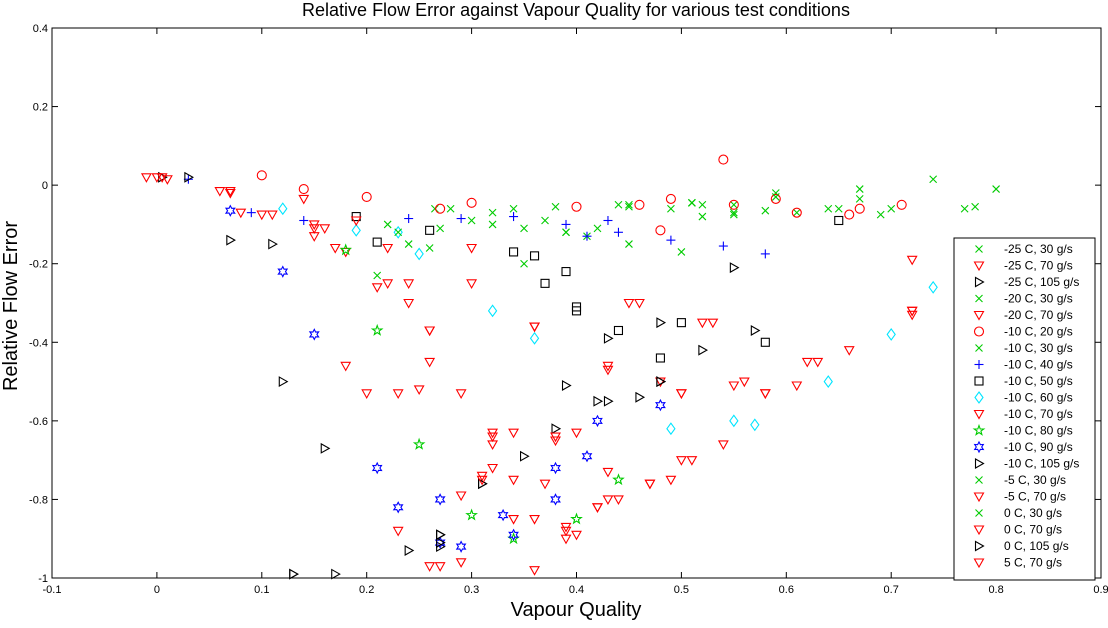 The width and height of the screenshot is (1108, 628). Describe the element at coordinates (1035, 497) in the screenshot. I see `legend-label: -5 C, 70 g/s` at that location.